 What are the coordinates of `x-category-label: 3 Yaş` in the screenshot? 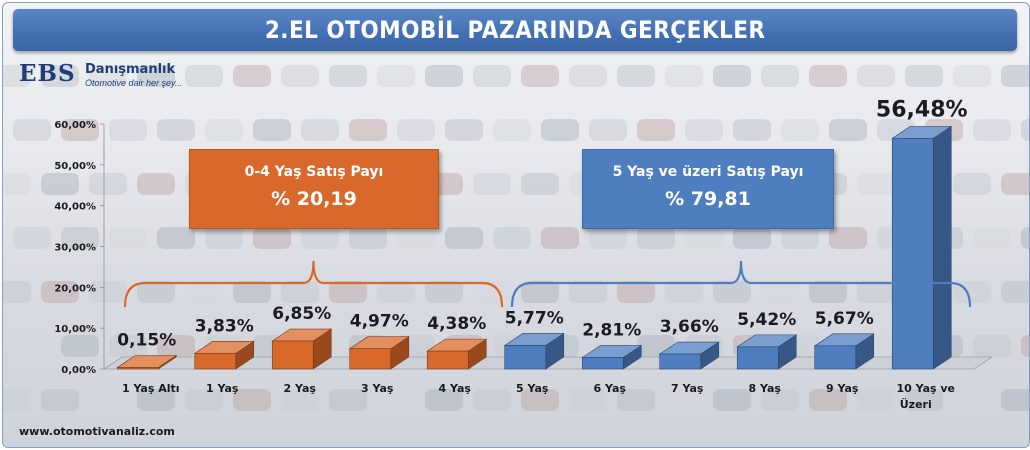 It's located at (377, 388).